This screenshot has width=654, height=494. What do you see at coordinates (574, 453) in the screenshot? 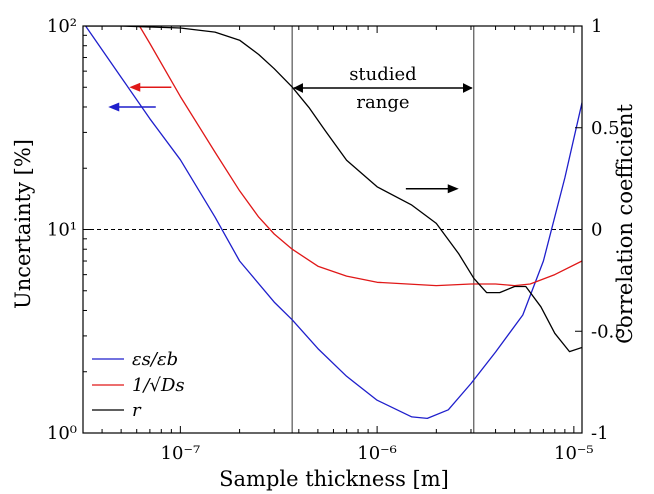
I see `x-tick-label: 10⁻⁵` at bounding box center [574, 453].